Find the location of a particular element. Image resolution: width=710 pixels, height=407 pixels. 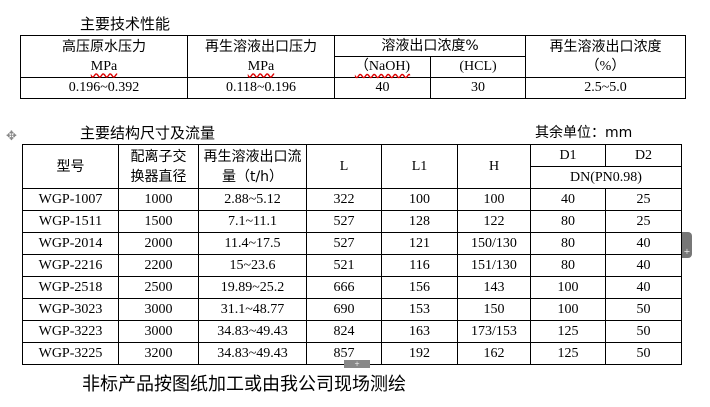

table-cell: 15~23.6 is located at coordinates (252, 265).